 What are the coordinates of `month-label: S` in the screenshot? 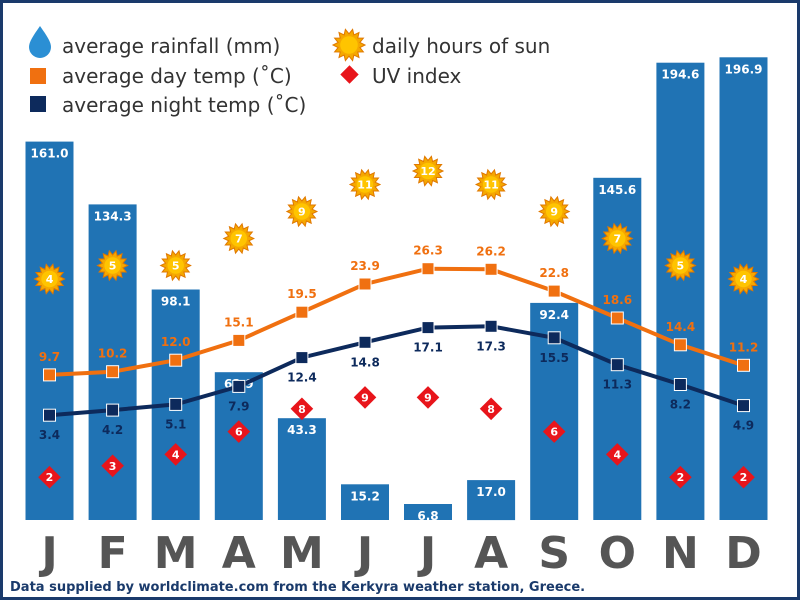 It's located at (554, 553).